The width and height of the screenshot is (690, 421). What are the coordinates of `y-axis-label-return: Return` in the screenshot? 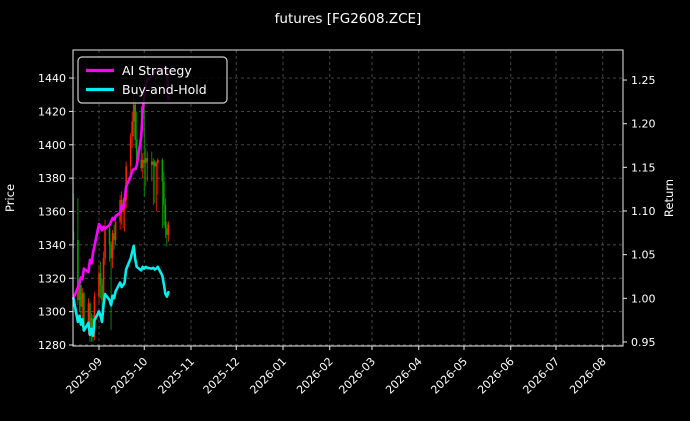 It's located at (669, 198).